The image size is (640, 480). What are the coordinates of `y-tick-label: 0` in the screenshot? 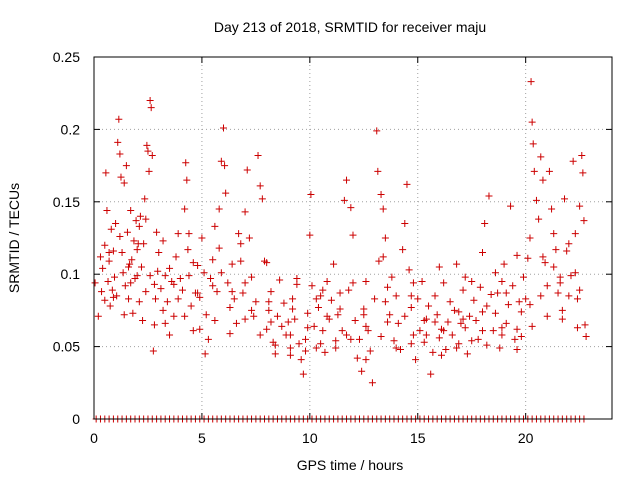 It's located at (76, 419).